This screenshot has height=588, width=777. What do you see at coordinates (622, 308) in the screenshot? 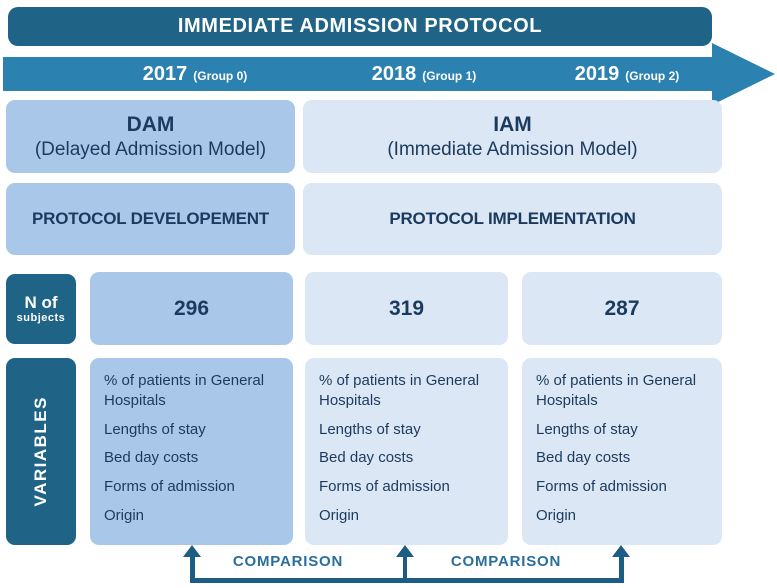
I see `subjects-count-2019: 287` at bounding box center [622, 308].